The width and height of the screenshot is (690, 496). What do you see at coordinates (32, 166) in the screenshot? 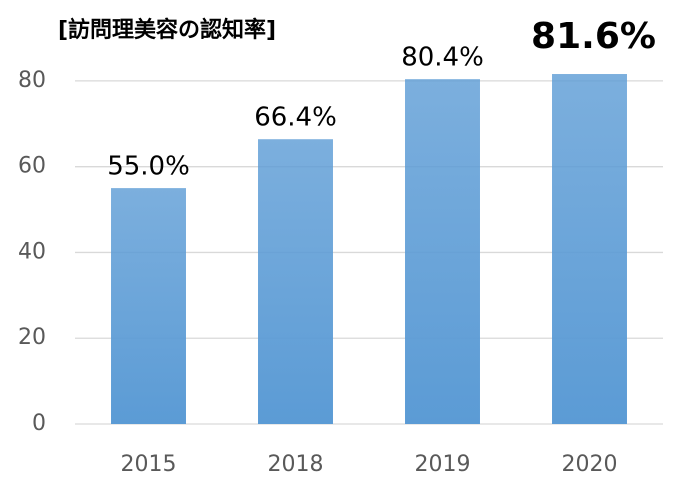
I see `y-tick-label: 60` at bounding box center [32, 166].